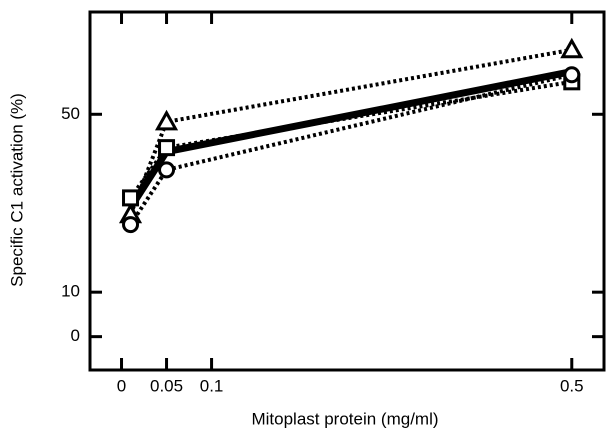 This screenshot has height=434, width=606. I want to click on y-tick-label: 0, so click(75, 335).